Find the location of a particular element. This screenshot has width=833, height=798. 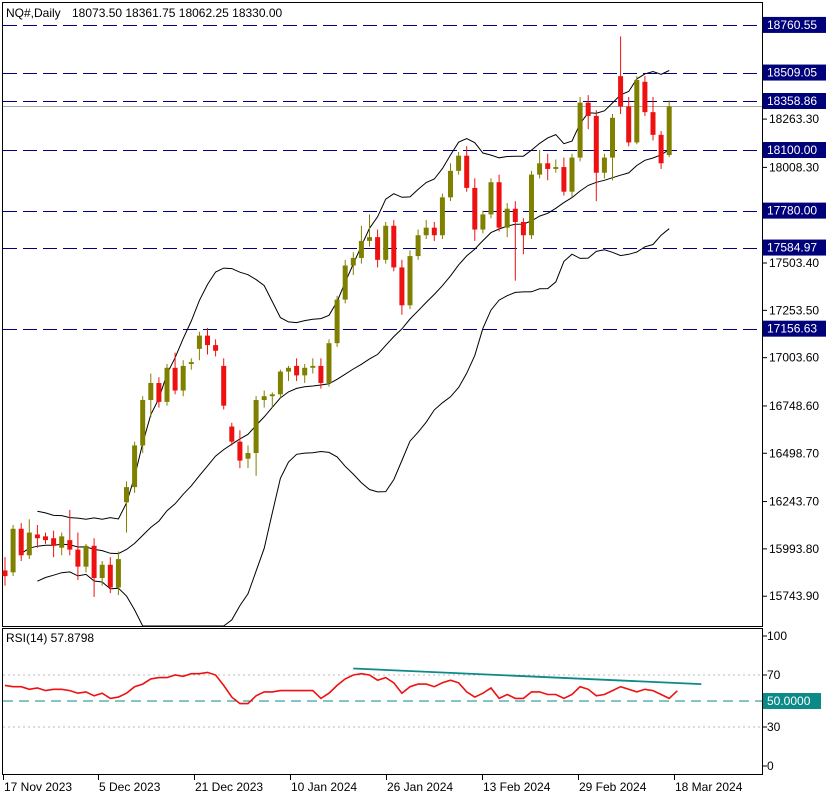

price-tick-label: 15993.80 is located at coordinates (794, 549).